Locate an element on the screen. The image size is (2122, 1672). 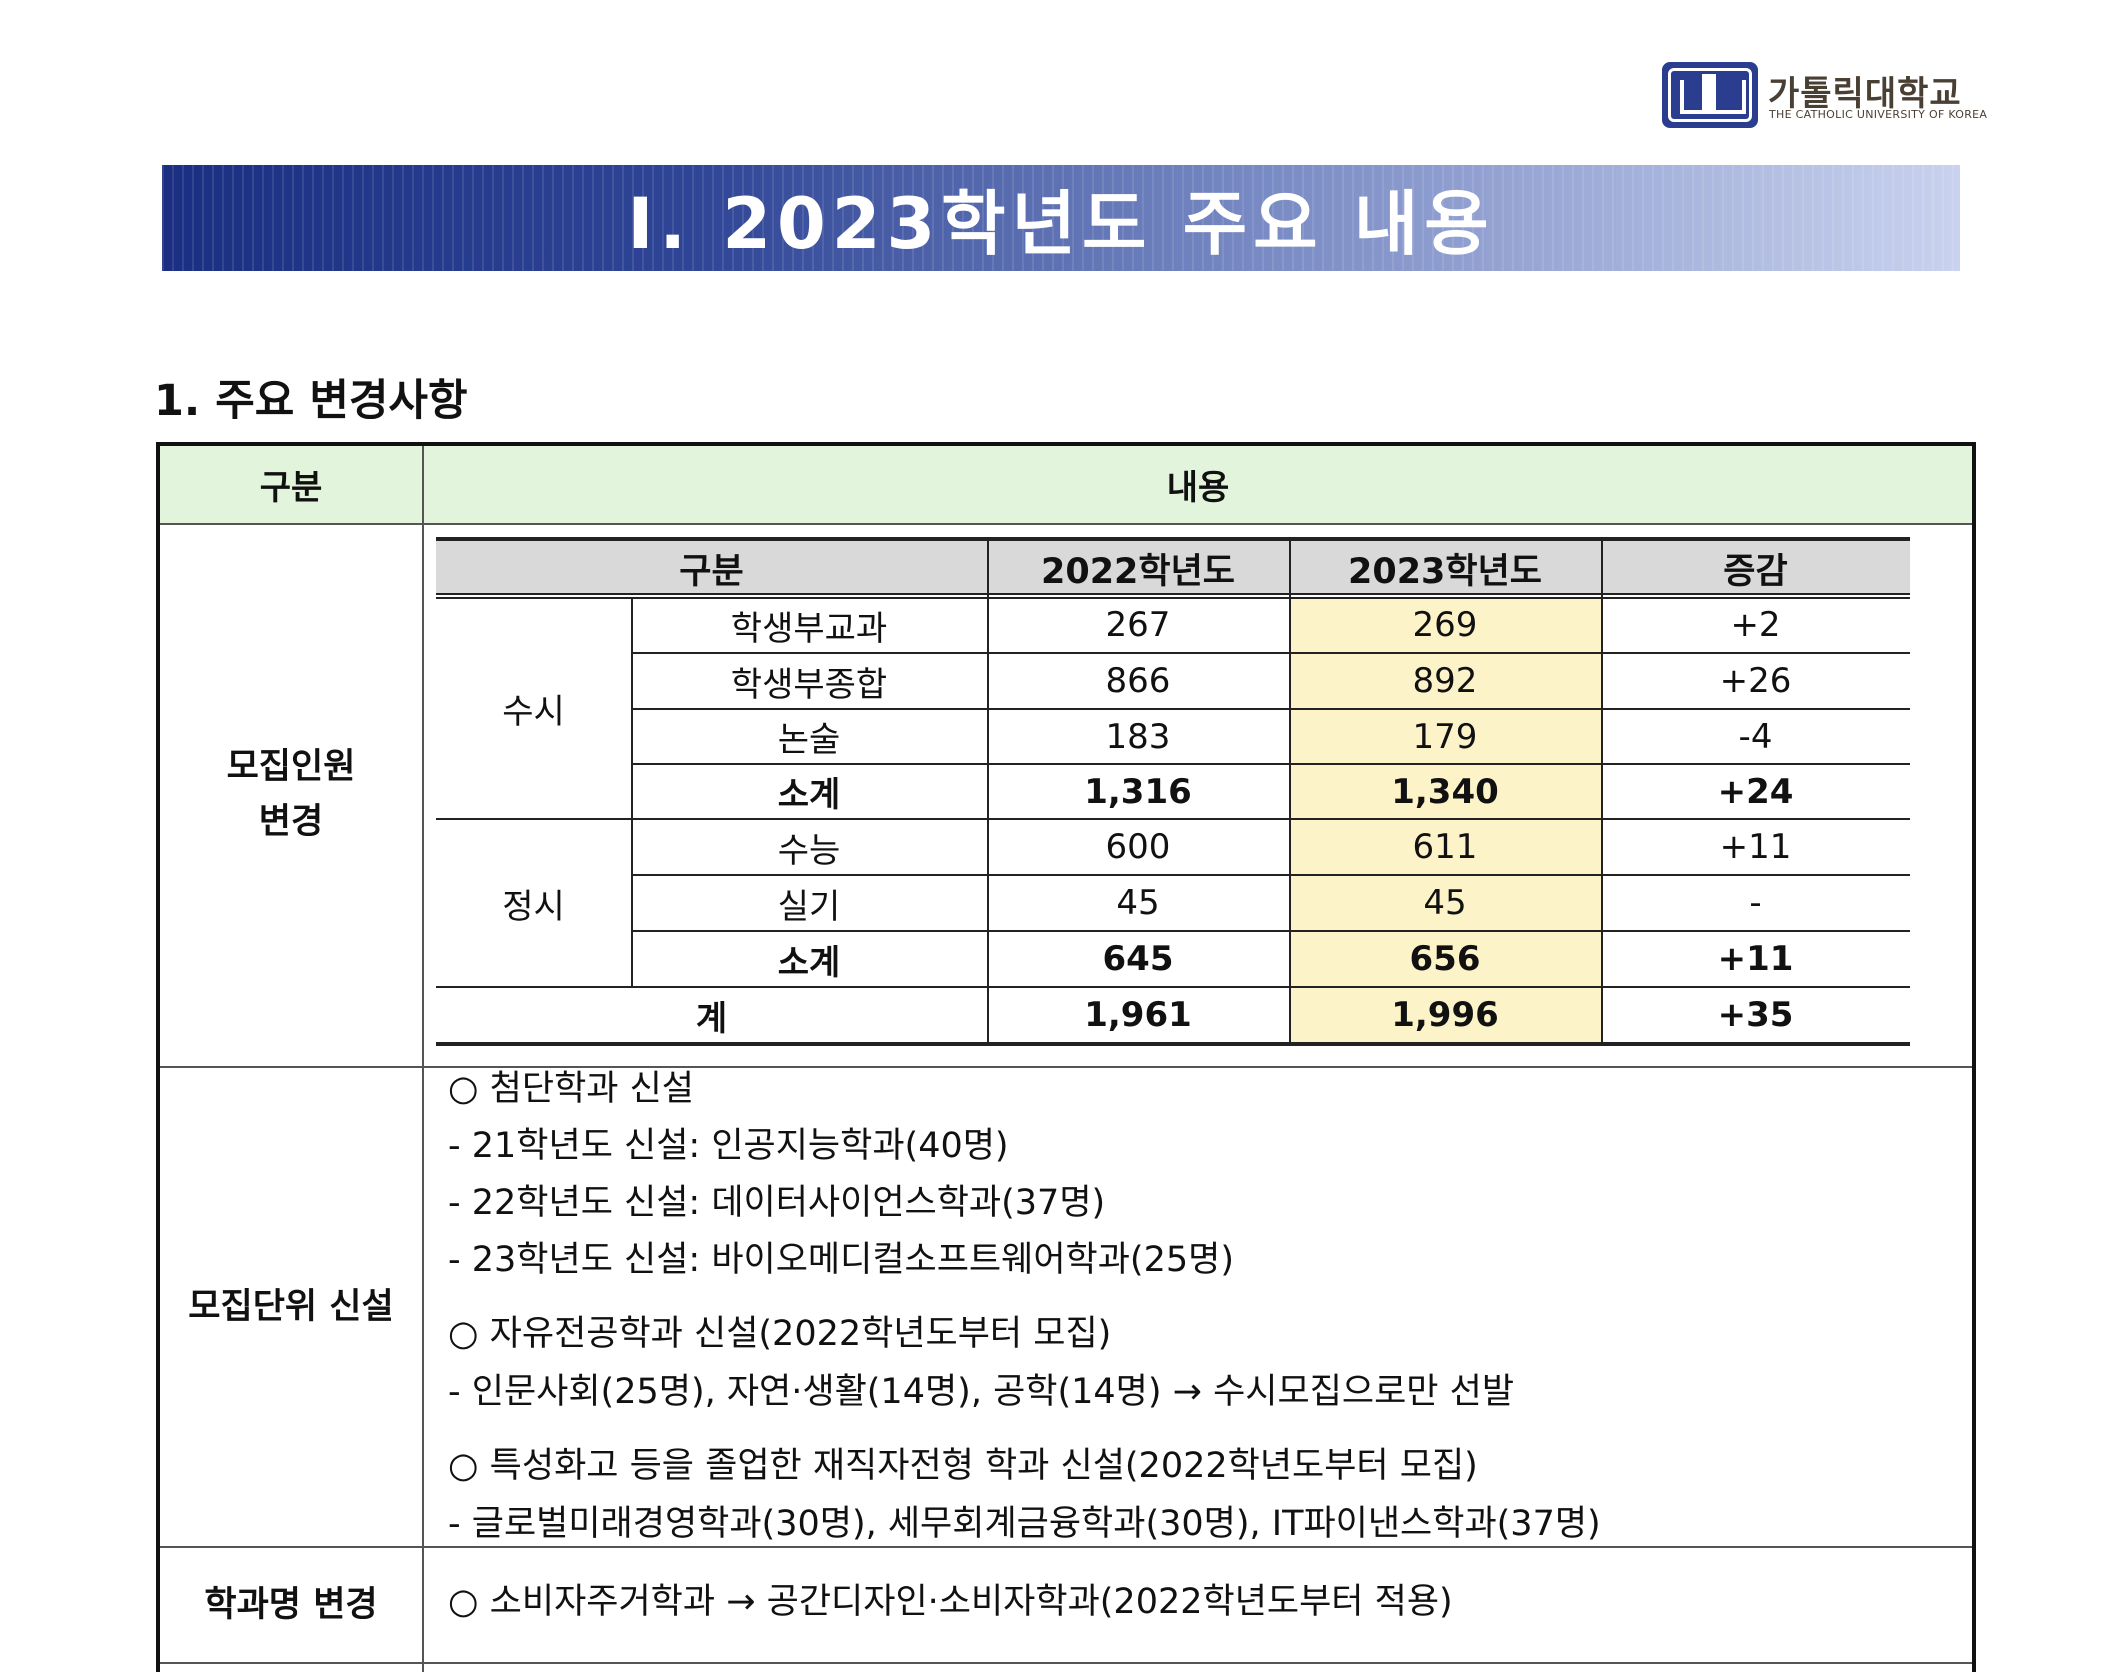
table-cell-diff: -4 is located at coordinates (1755, 736).